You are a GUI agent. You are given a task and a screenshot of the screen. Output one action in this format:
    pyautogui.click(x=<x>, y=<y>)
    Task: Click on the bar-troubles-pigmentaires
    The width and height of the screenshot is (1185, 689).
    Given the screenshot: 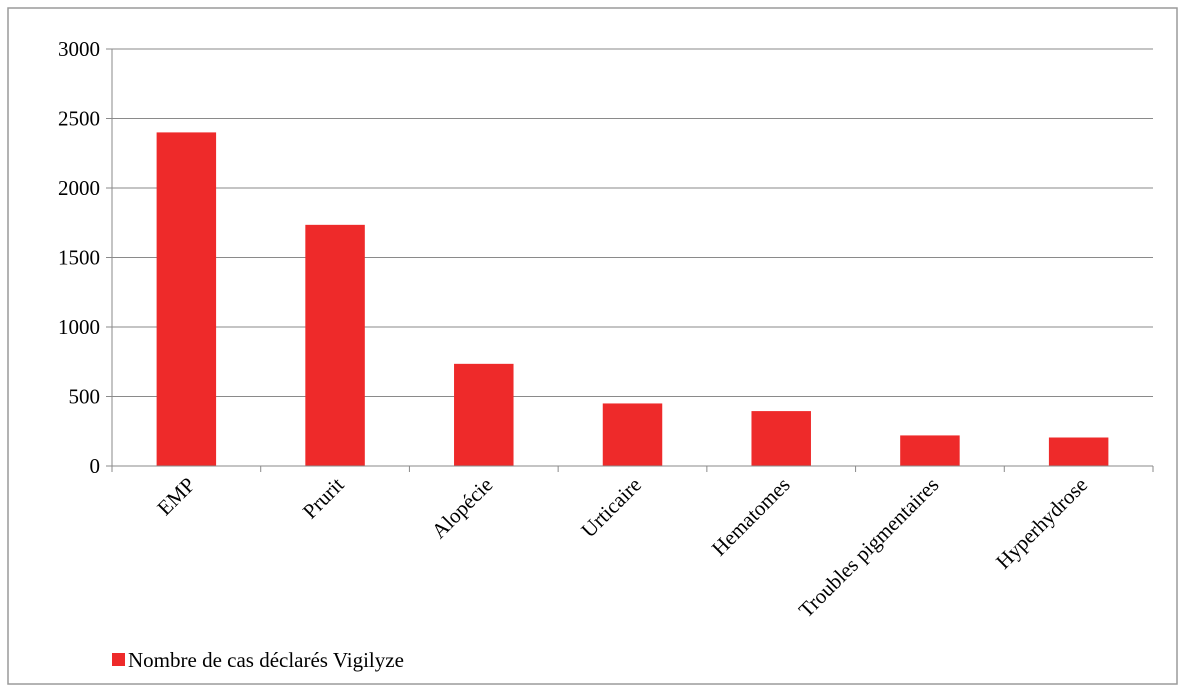 What is the action you would take?
    pyautogui.click(x=930, y=450)
    